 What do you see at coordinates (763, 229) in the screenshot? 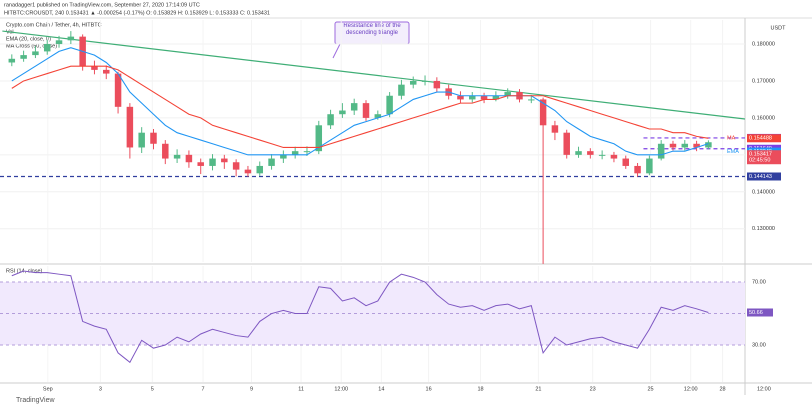
I see `y-tick-label: 0.130000` at bounding box center [763, 229].